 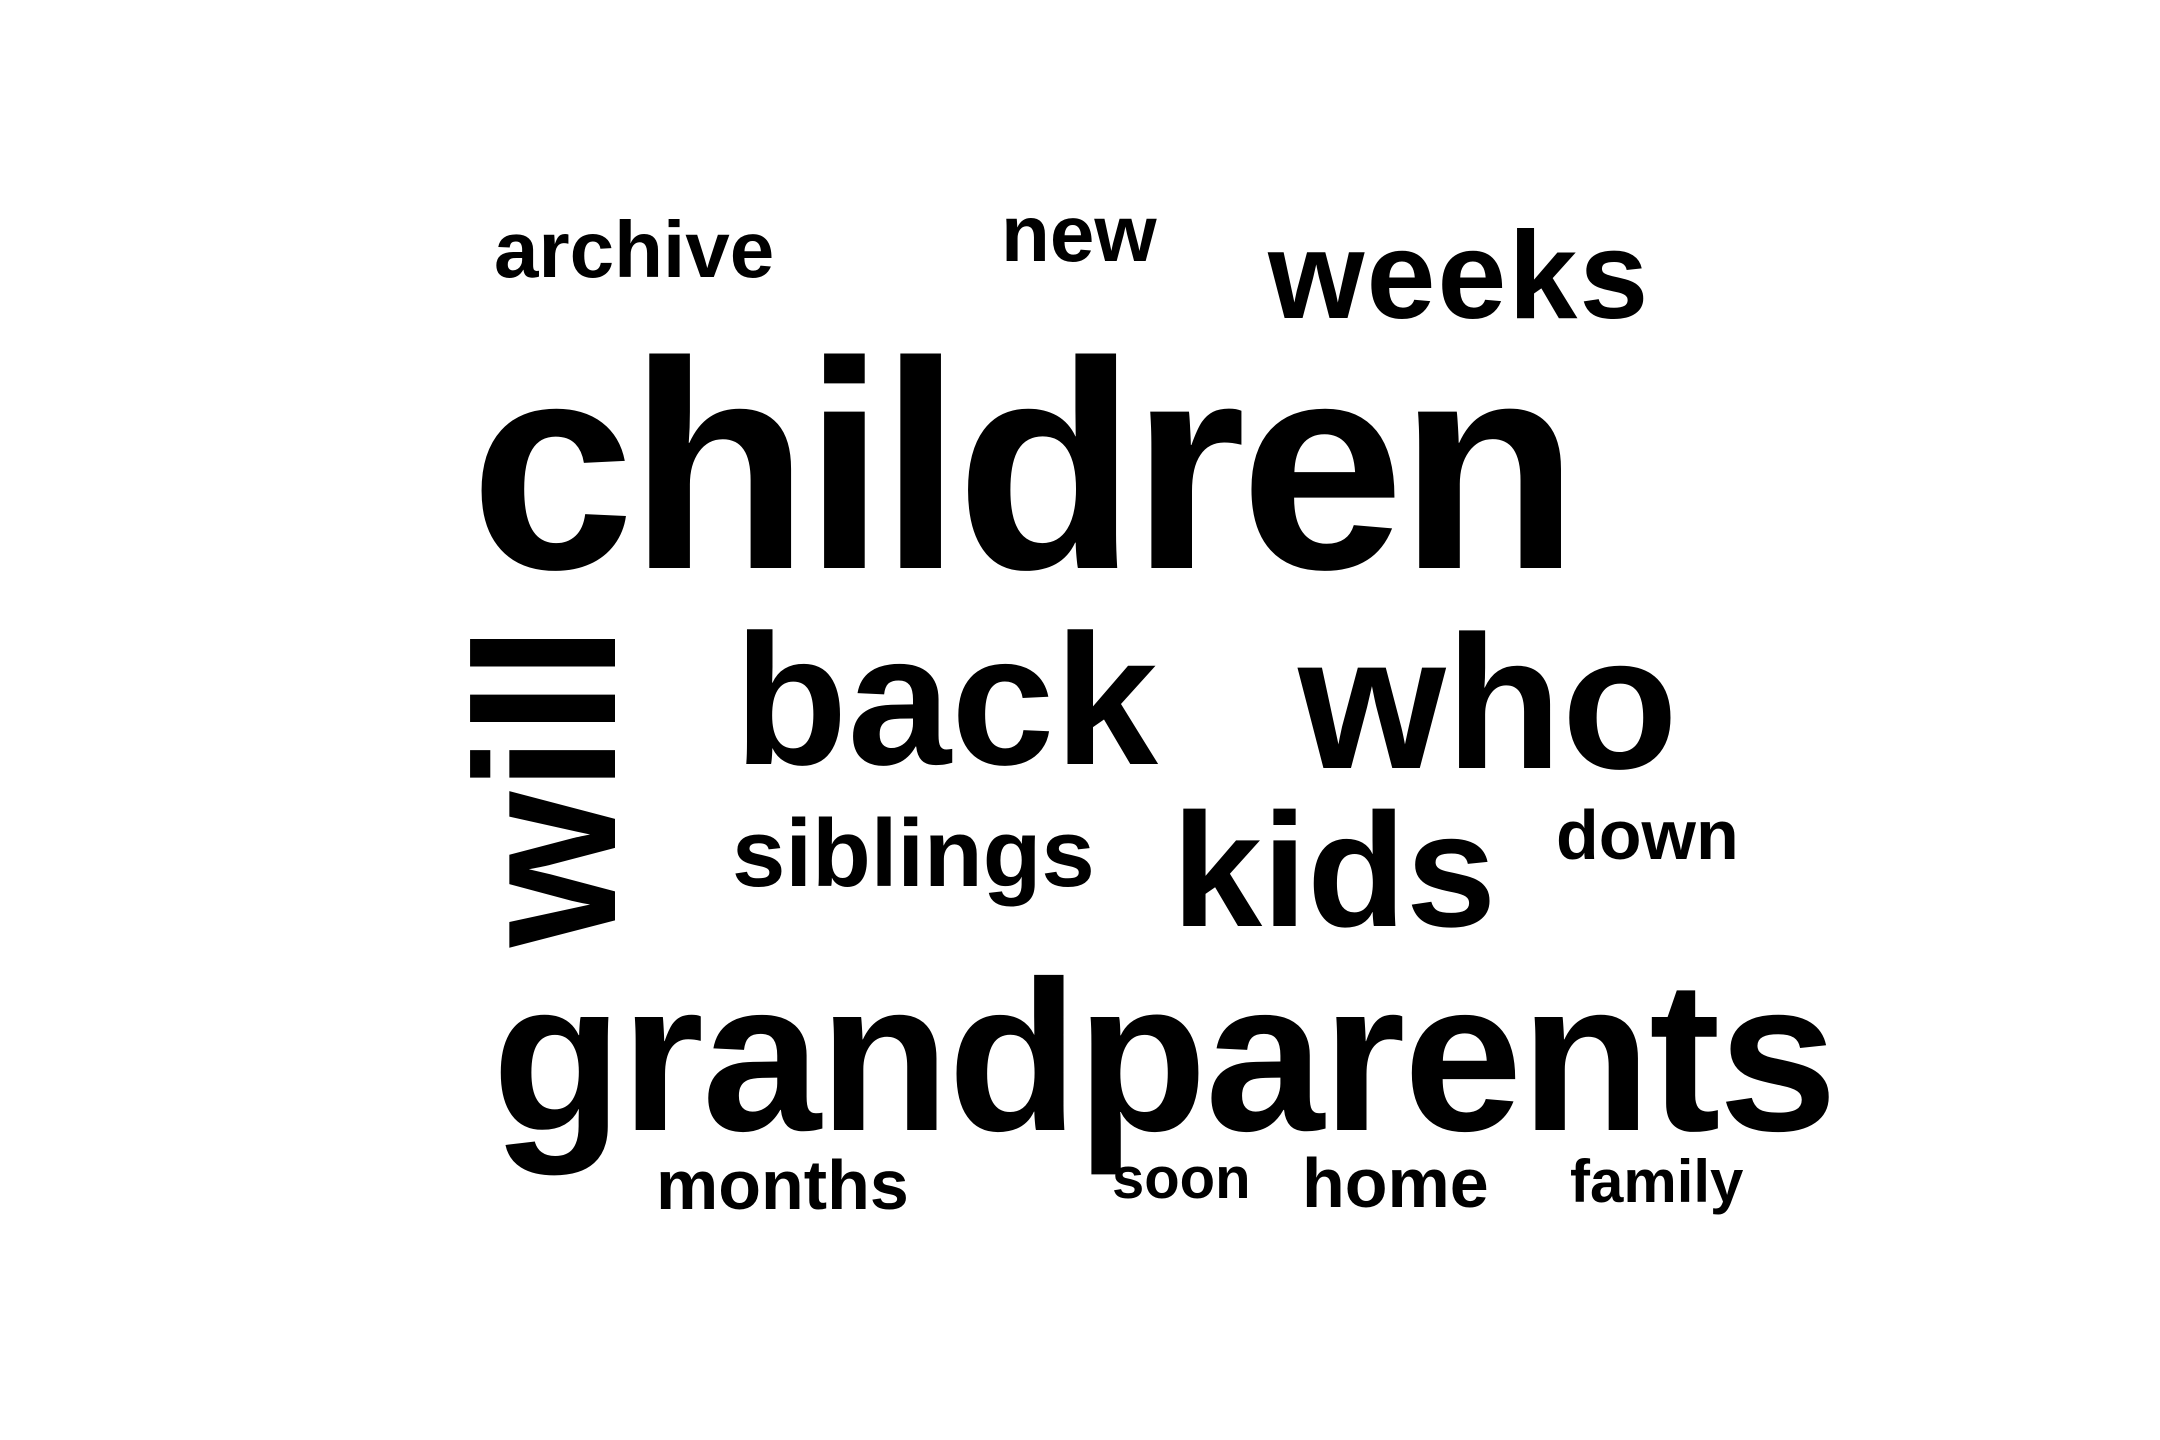 I want to click on word-children: children, so click(x=1024, y=465).